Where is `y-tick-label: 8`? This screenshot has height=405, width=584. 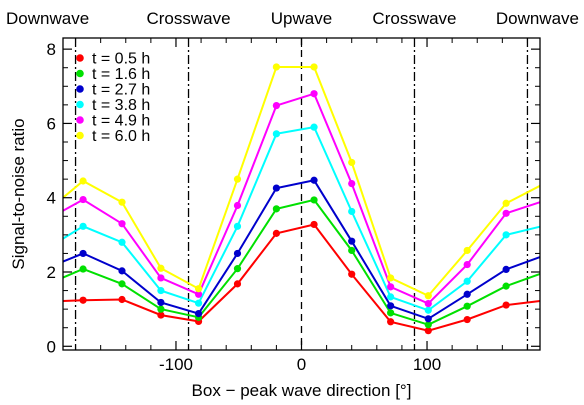 y-tick-label: 8 is located at coordinates (51, 49).